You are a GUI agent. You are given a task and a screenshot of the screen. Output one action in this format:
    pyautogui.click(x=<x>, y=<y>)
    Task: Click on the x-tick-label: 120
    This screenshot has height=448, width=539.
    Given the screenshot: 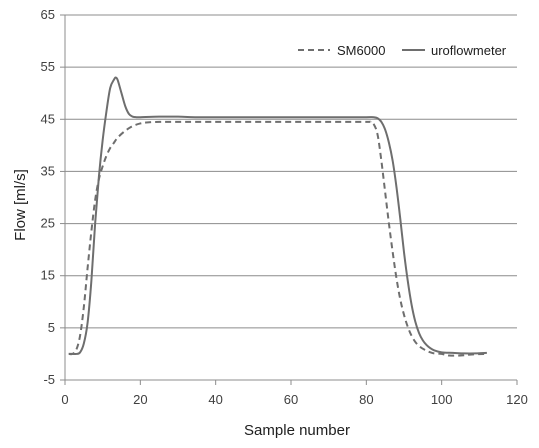 What is the action you would take?
    pyautogui.click(x=517, y=399)
    